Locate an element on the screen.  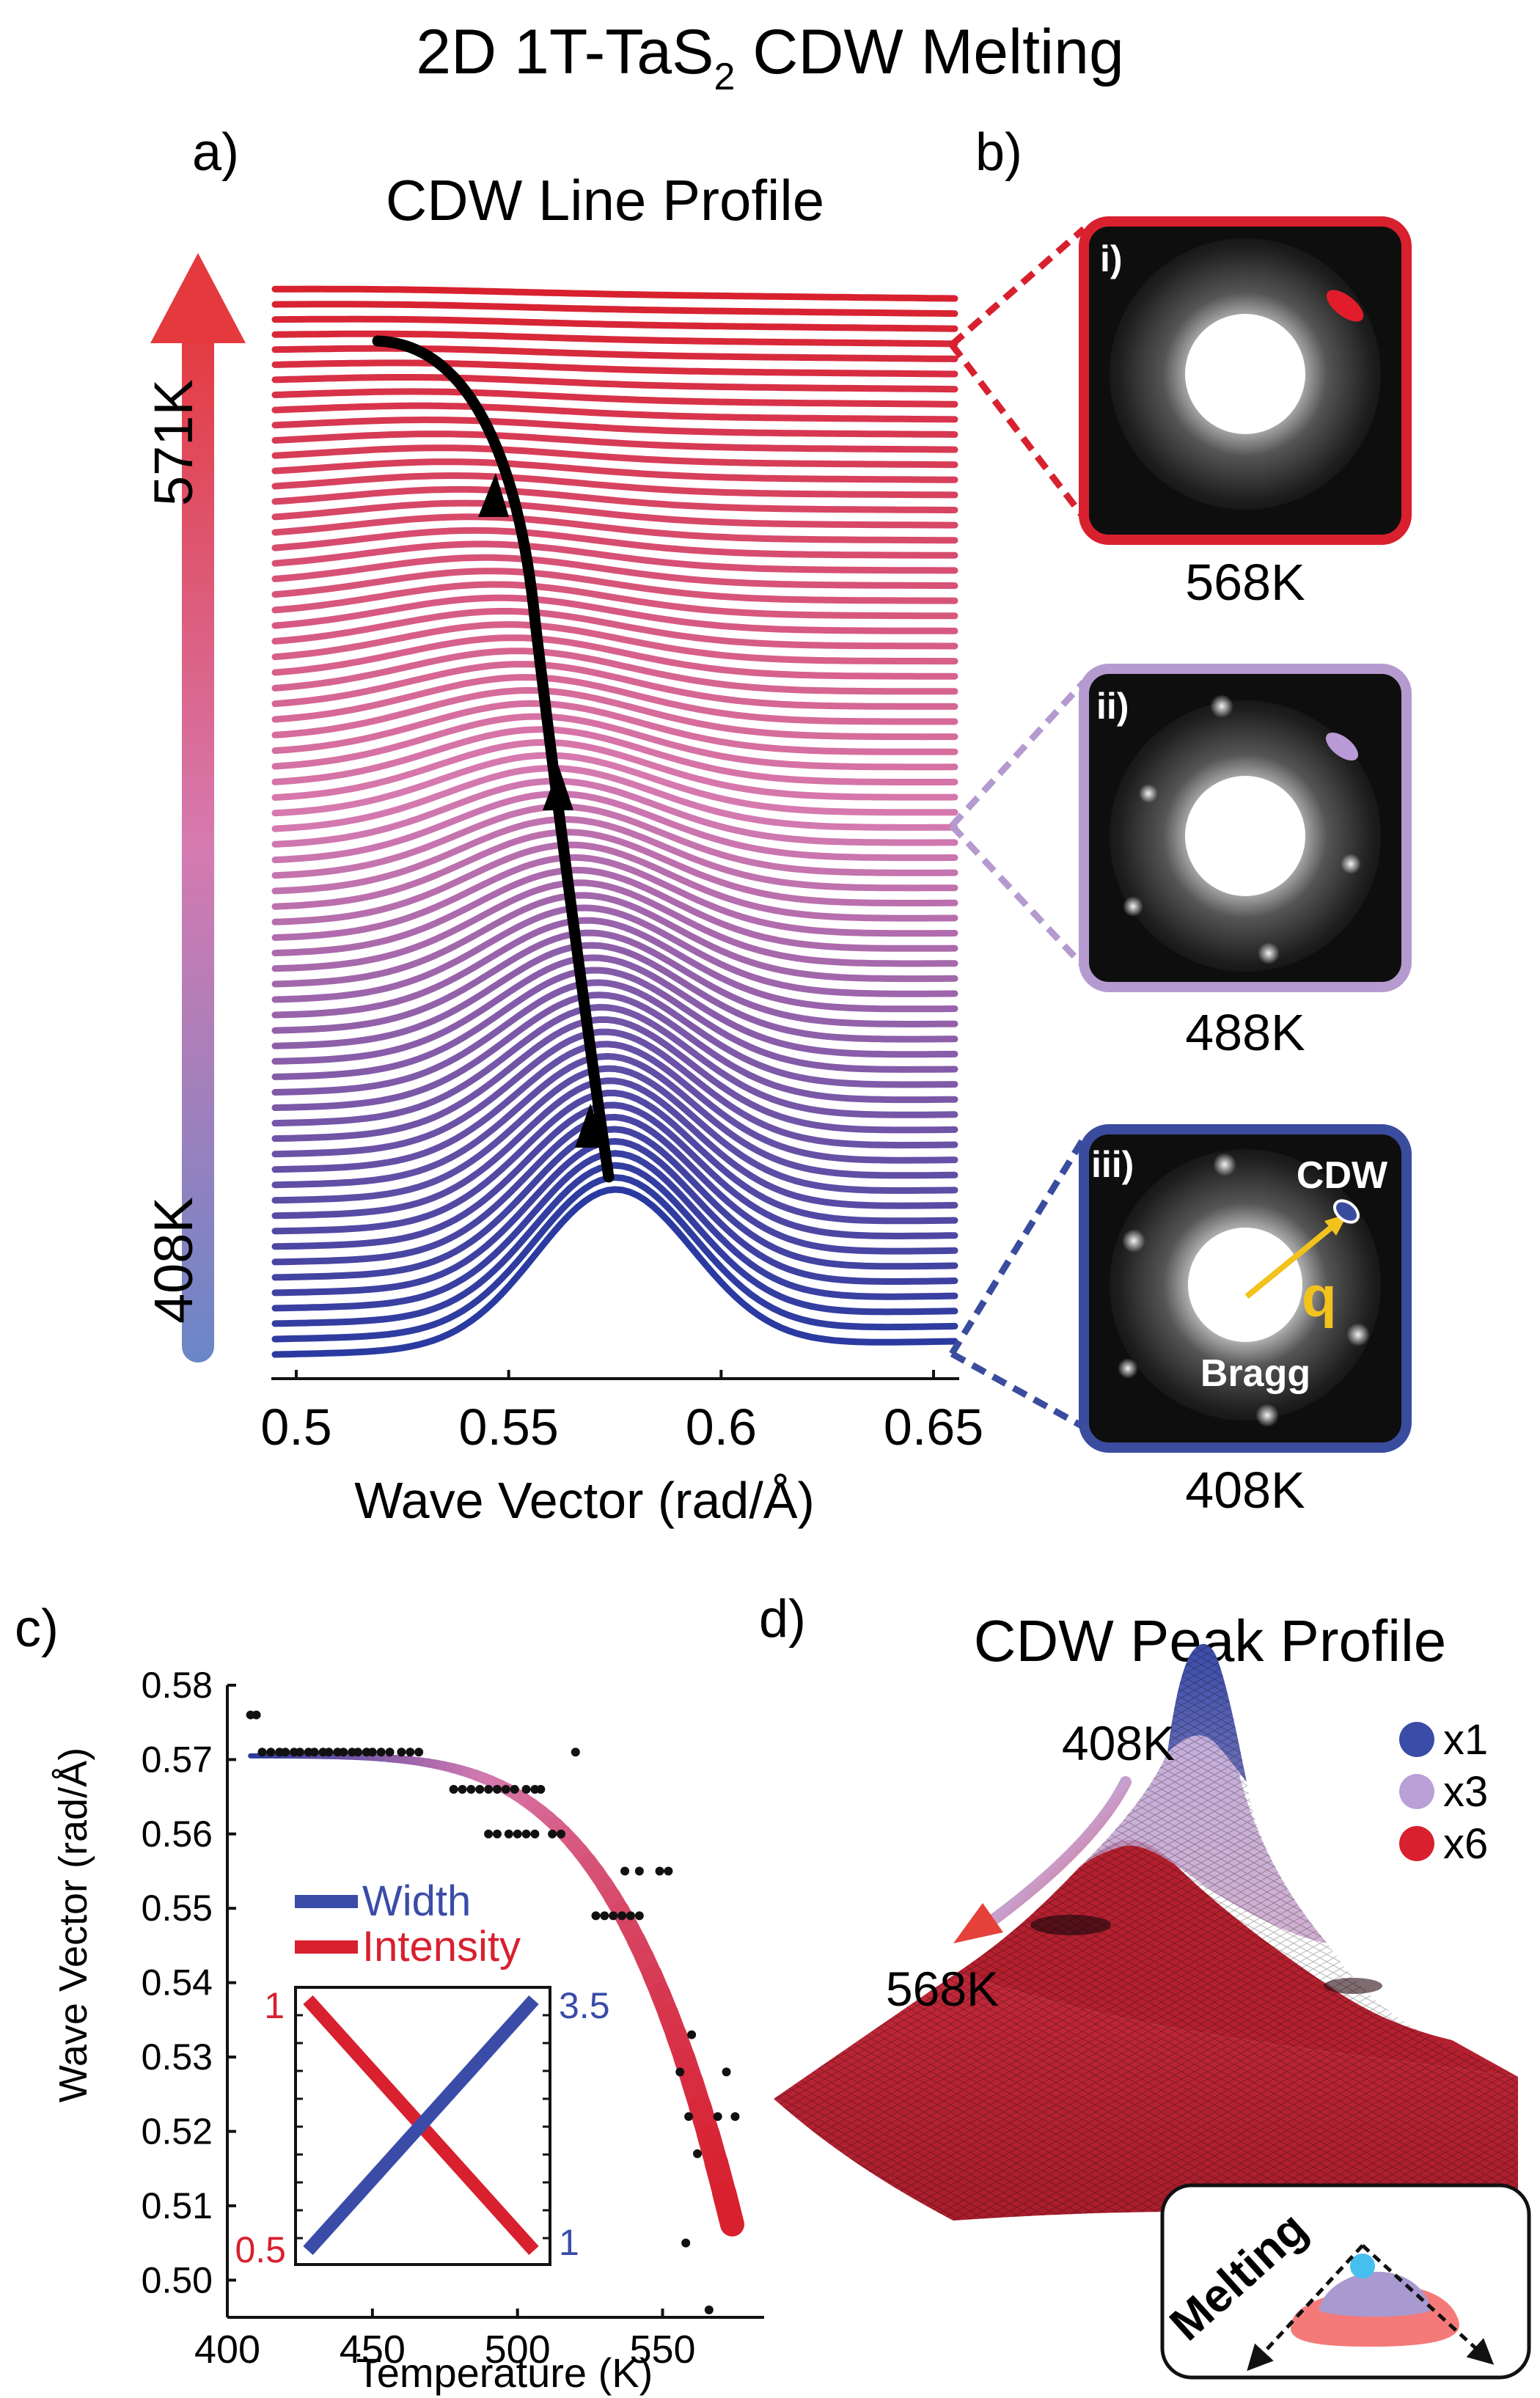
frame-temp-408k: 408K is located at coordinates (1245, 1490).